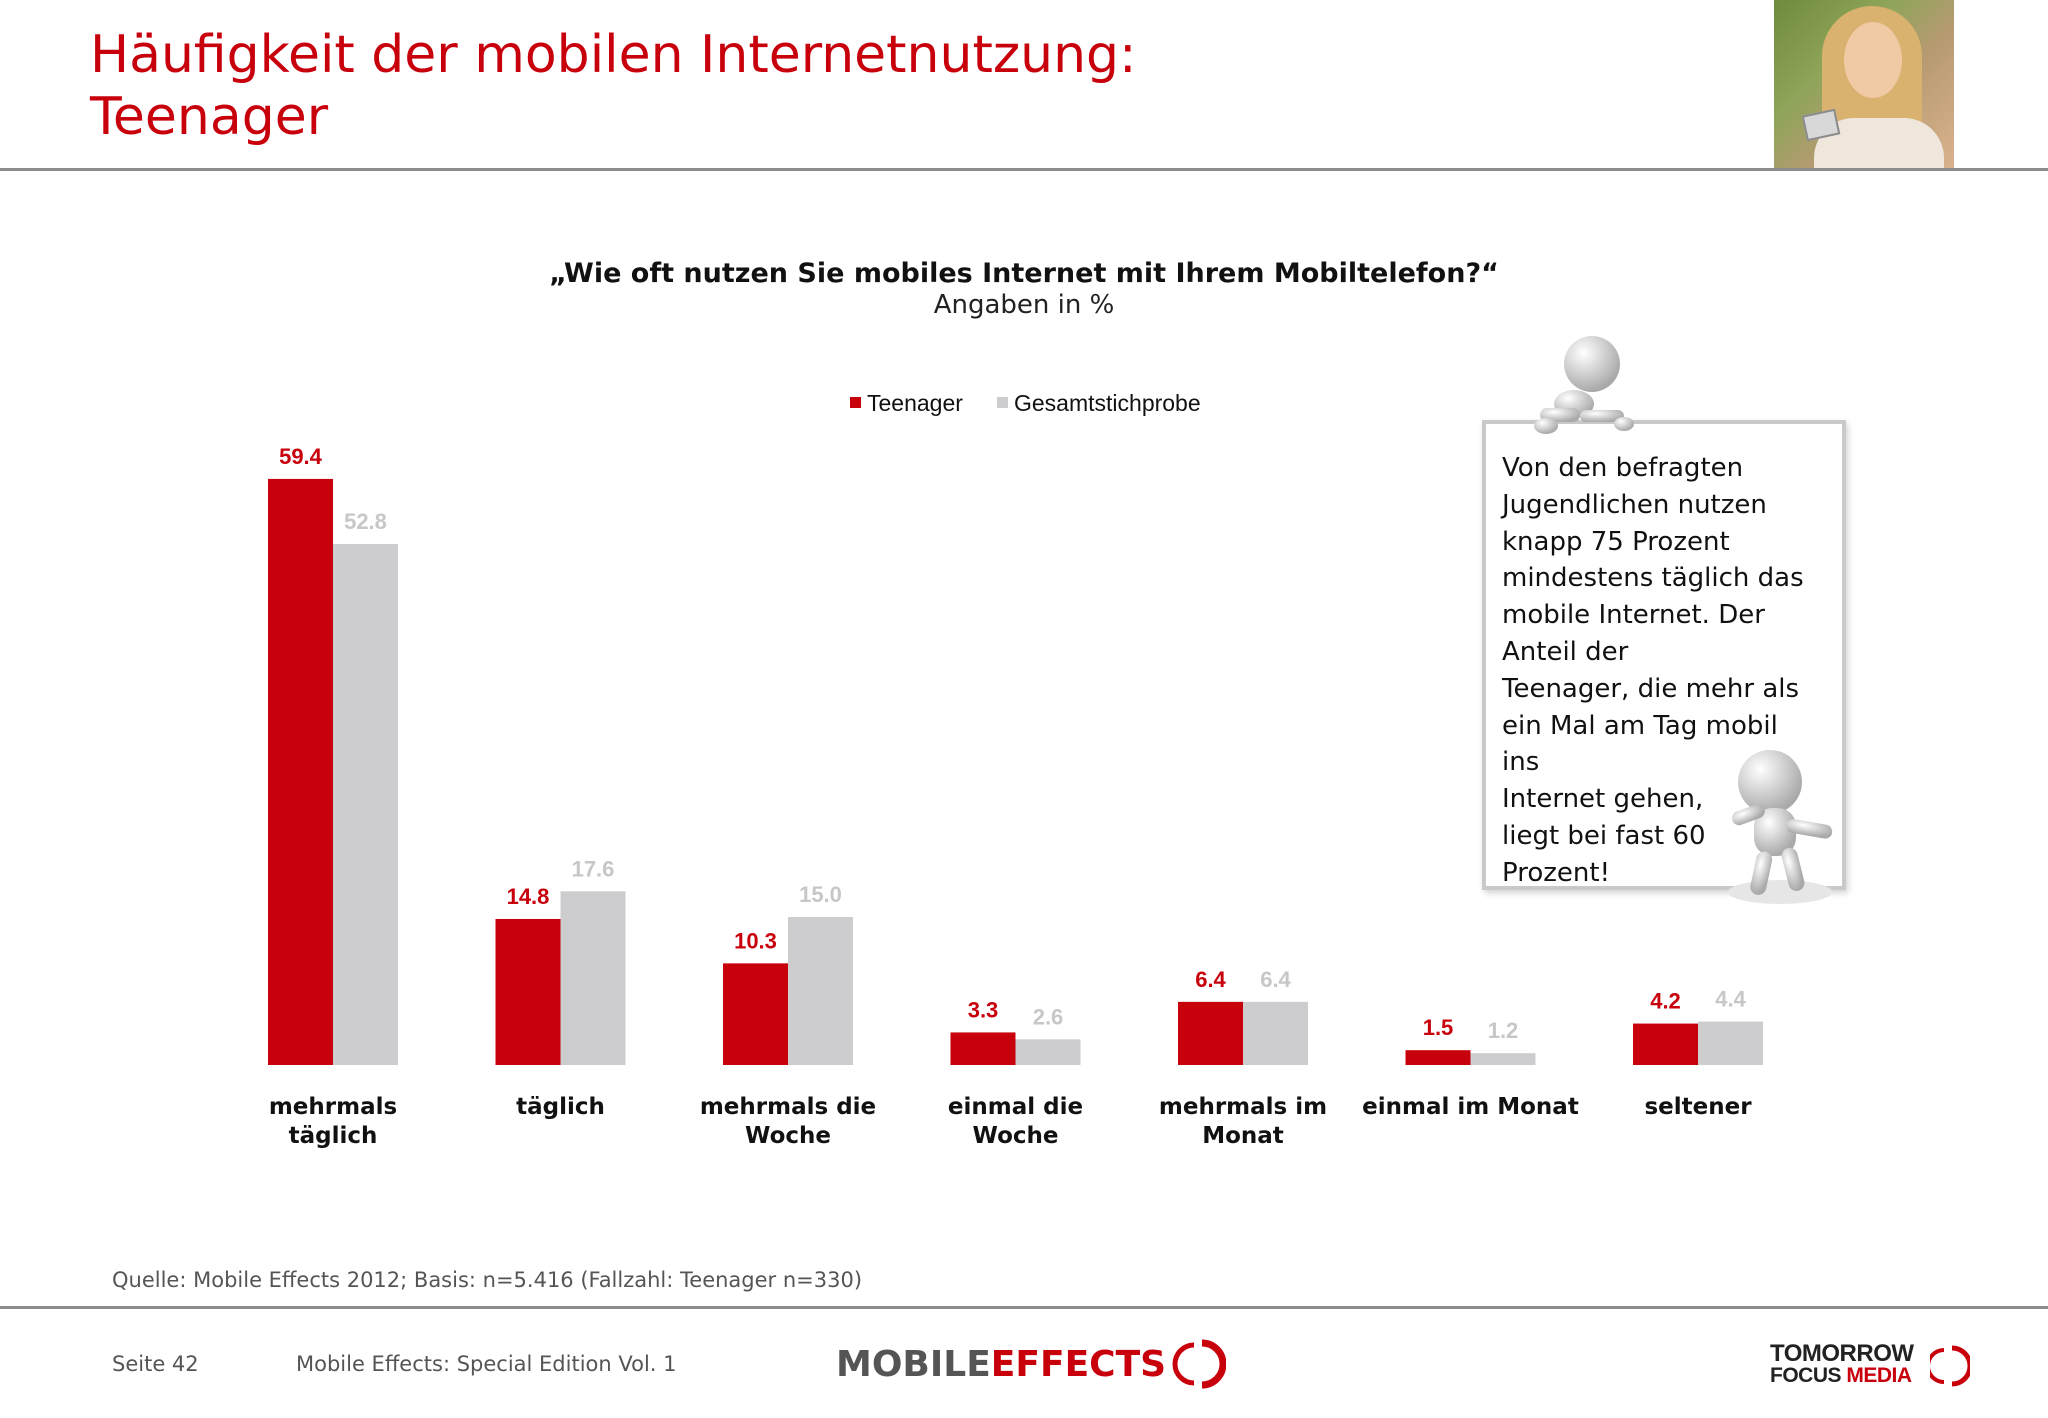 The width and height of the screenshot is (2048, 1418). Describe the element at coordinates (333, 1136) in the screenshot. I see `category-label-0-1: täglich` at that location.